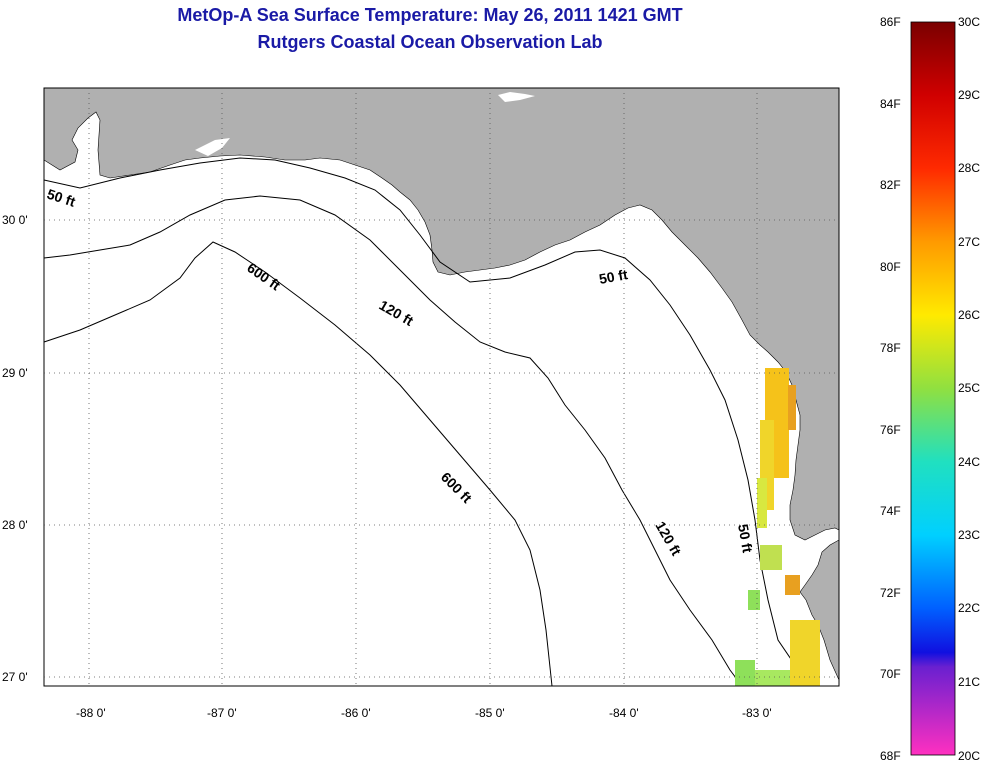 The image size is (992, 770). What do you see at coordinates (890, 267) in the screenshot?
I see `colorbar-f-label: 80F` at bounding box center [890, 267].